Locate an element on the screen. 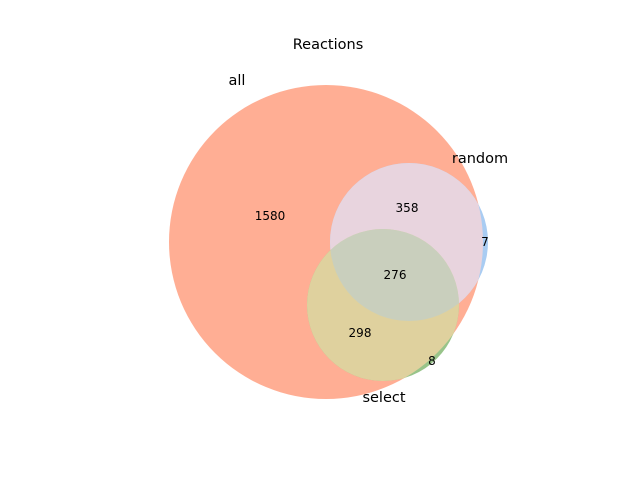 Image resolution: width=640 pixels, height=480 pixels. count-all-random-select: 276 is located at coordinates (395, 275).